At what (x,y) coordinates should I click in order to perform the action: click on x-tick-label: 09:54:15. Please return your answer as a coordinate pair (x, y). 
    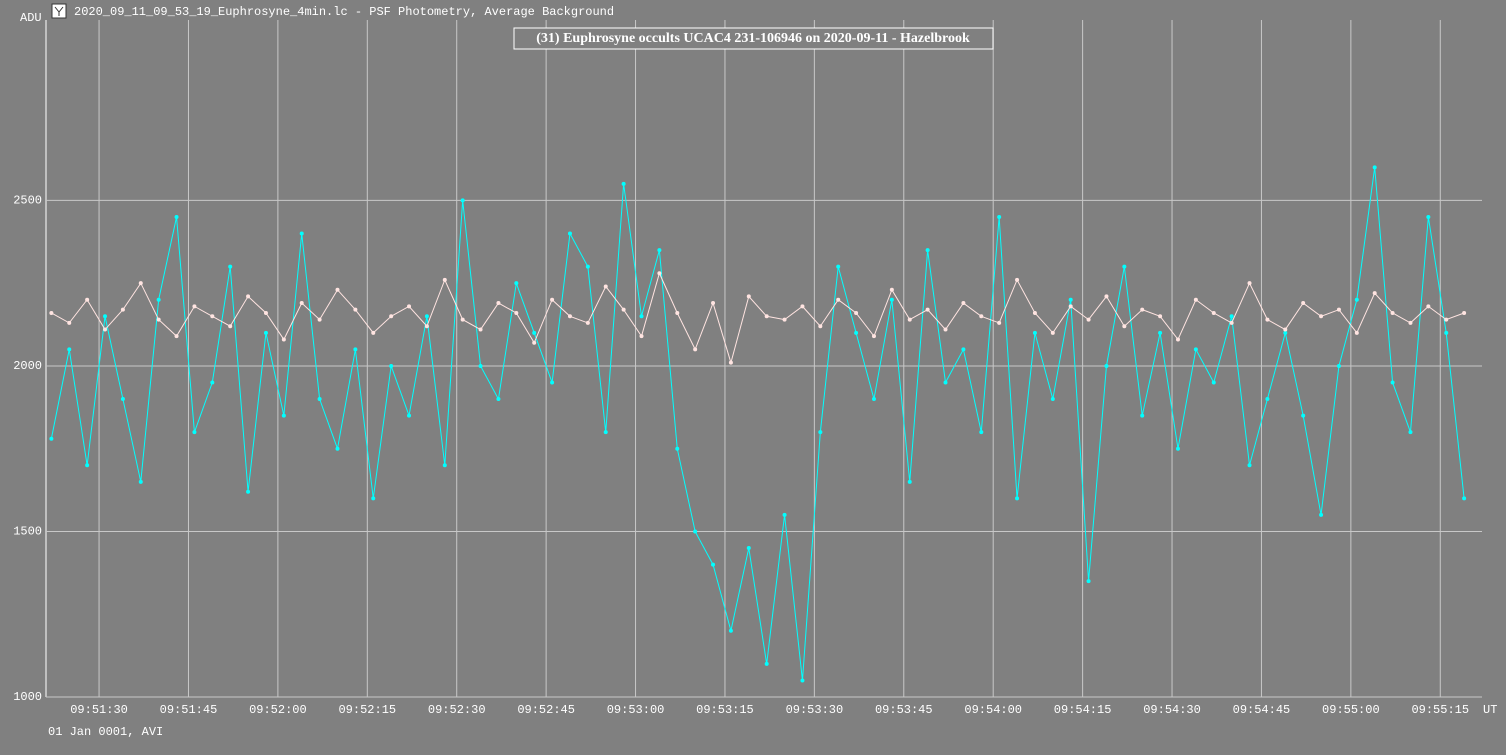
    Looking at the image, I should click on (1083, 710).